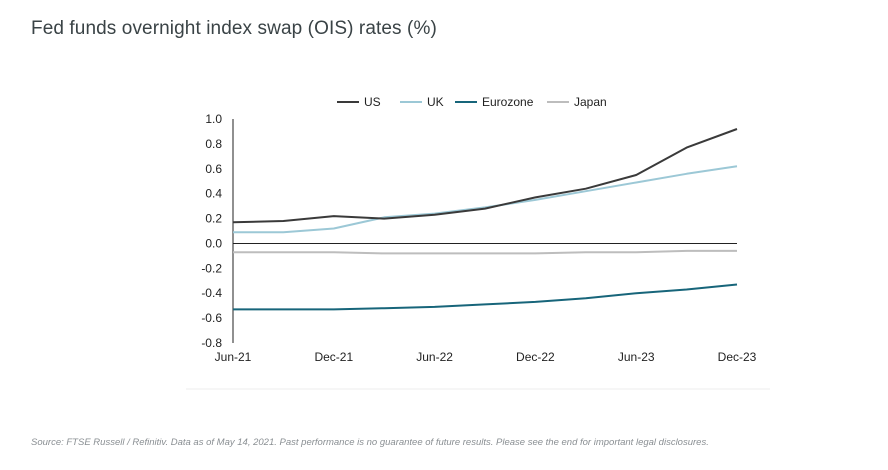 This screenshot has width=888, height=470. Describe the element at coordinates (535, 357) in the screenshot. I see `x-tick-label: Dec-22` at that location.